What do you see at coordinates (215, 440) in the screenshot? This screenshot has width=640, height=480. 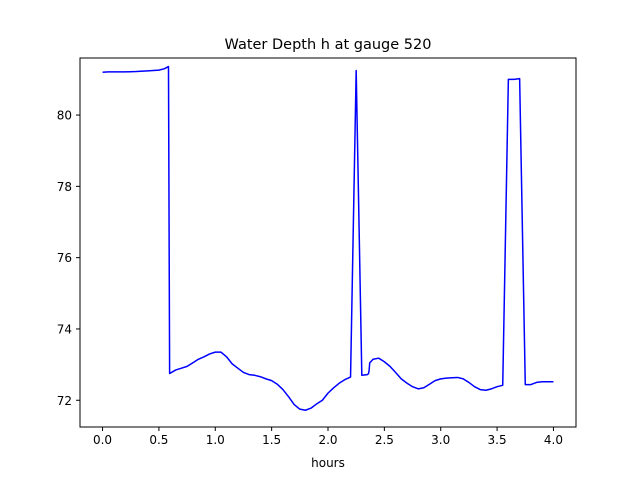 I see `x-tick-label: 1.0` at bounding box center [215, 440].